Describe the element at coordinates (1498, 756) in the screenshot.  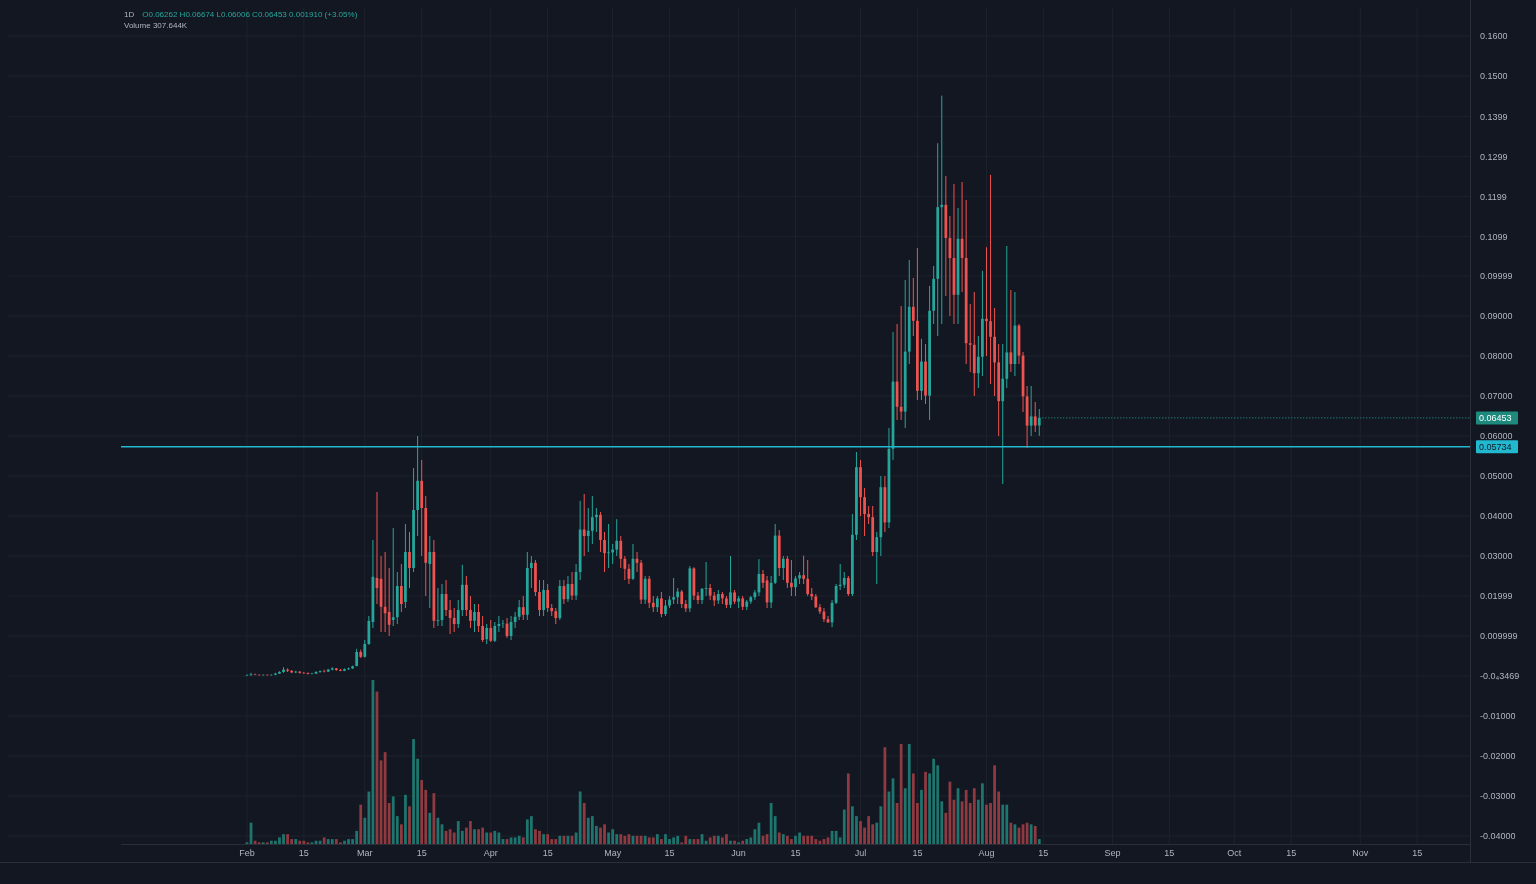
I see `y-tick-label: -0.02000` at that location.